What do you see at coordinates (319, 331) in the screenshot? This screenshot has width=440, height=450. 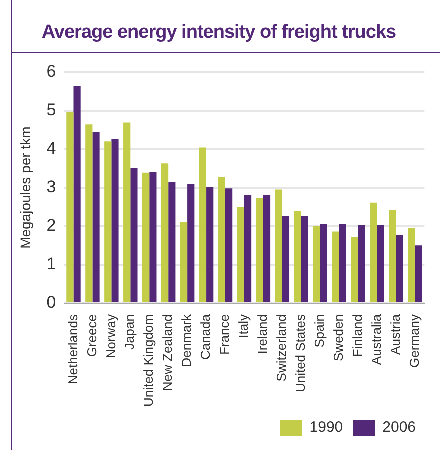 I see `x-tick-label: Spain` at bounding box center [319, 331].